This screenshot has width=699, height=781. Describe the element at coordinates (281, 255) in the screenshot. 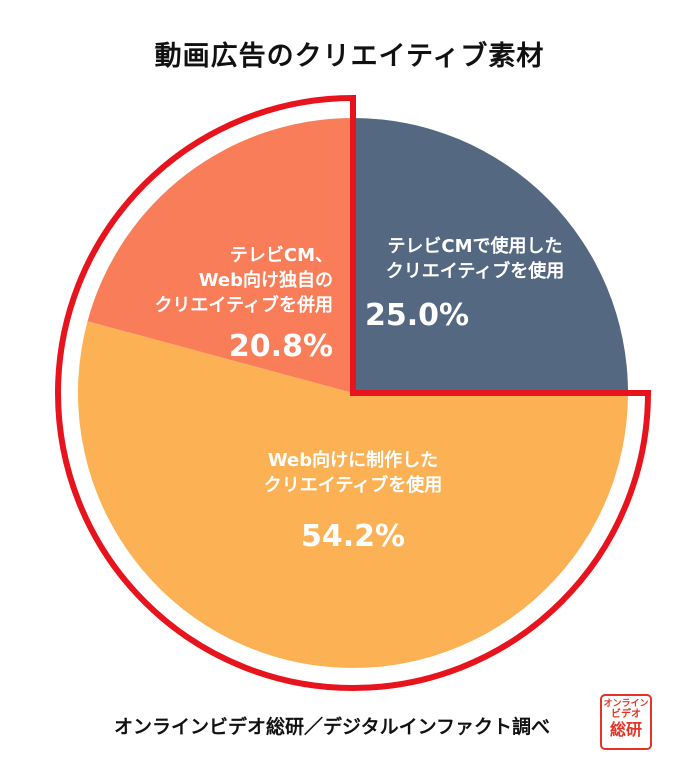

I see `slice-label-line: テレビCM、` at that location.